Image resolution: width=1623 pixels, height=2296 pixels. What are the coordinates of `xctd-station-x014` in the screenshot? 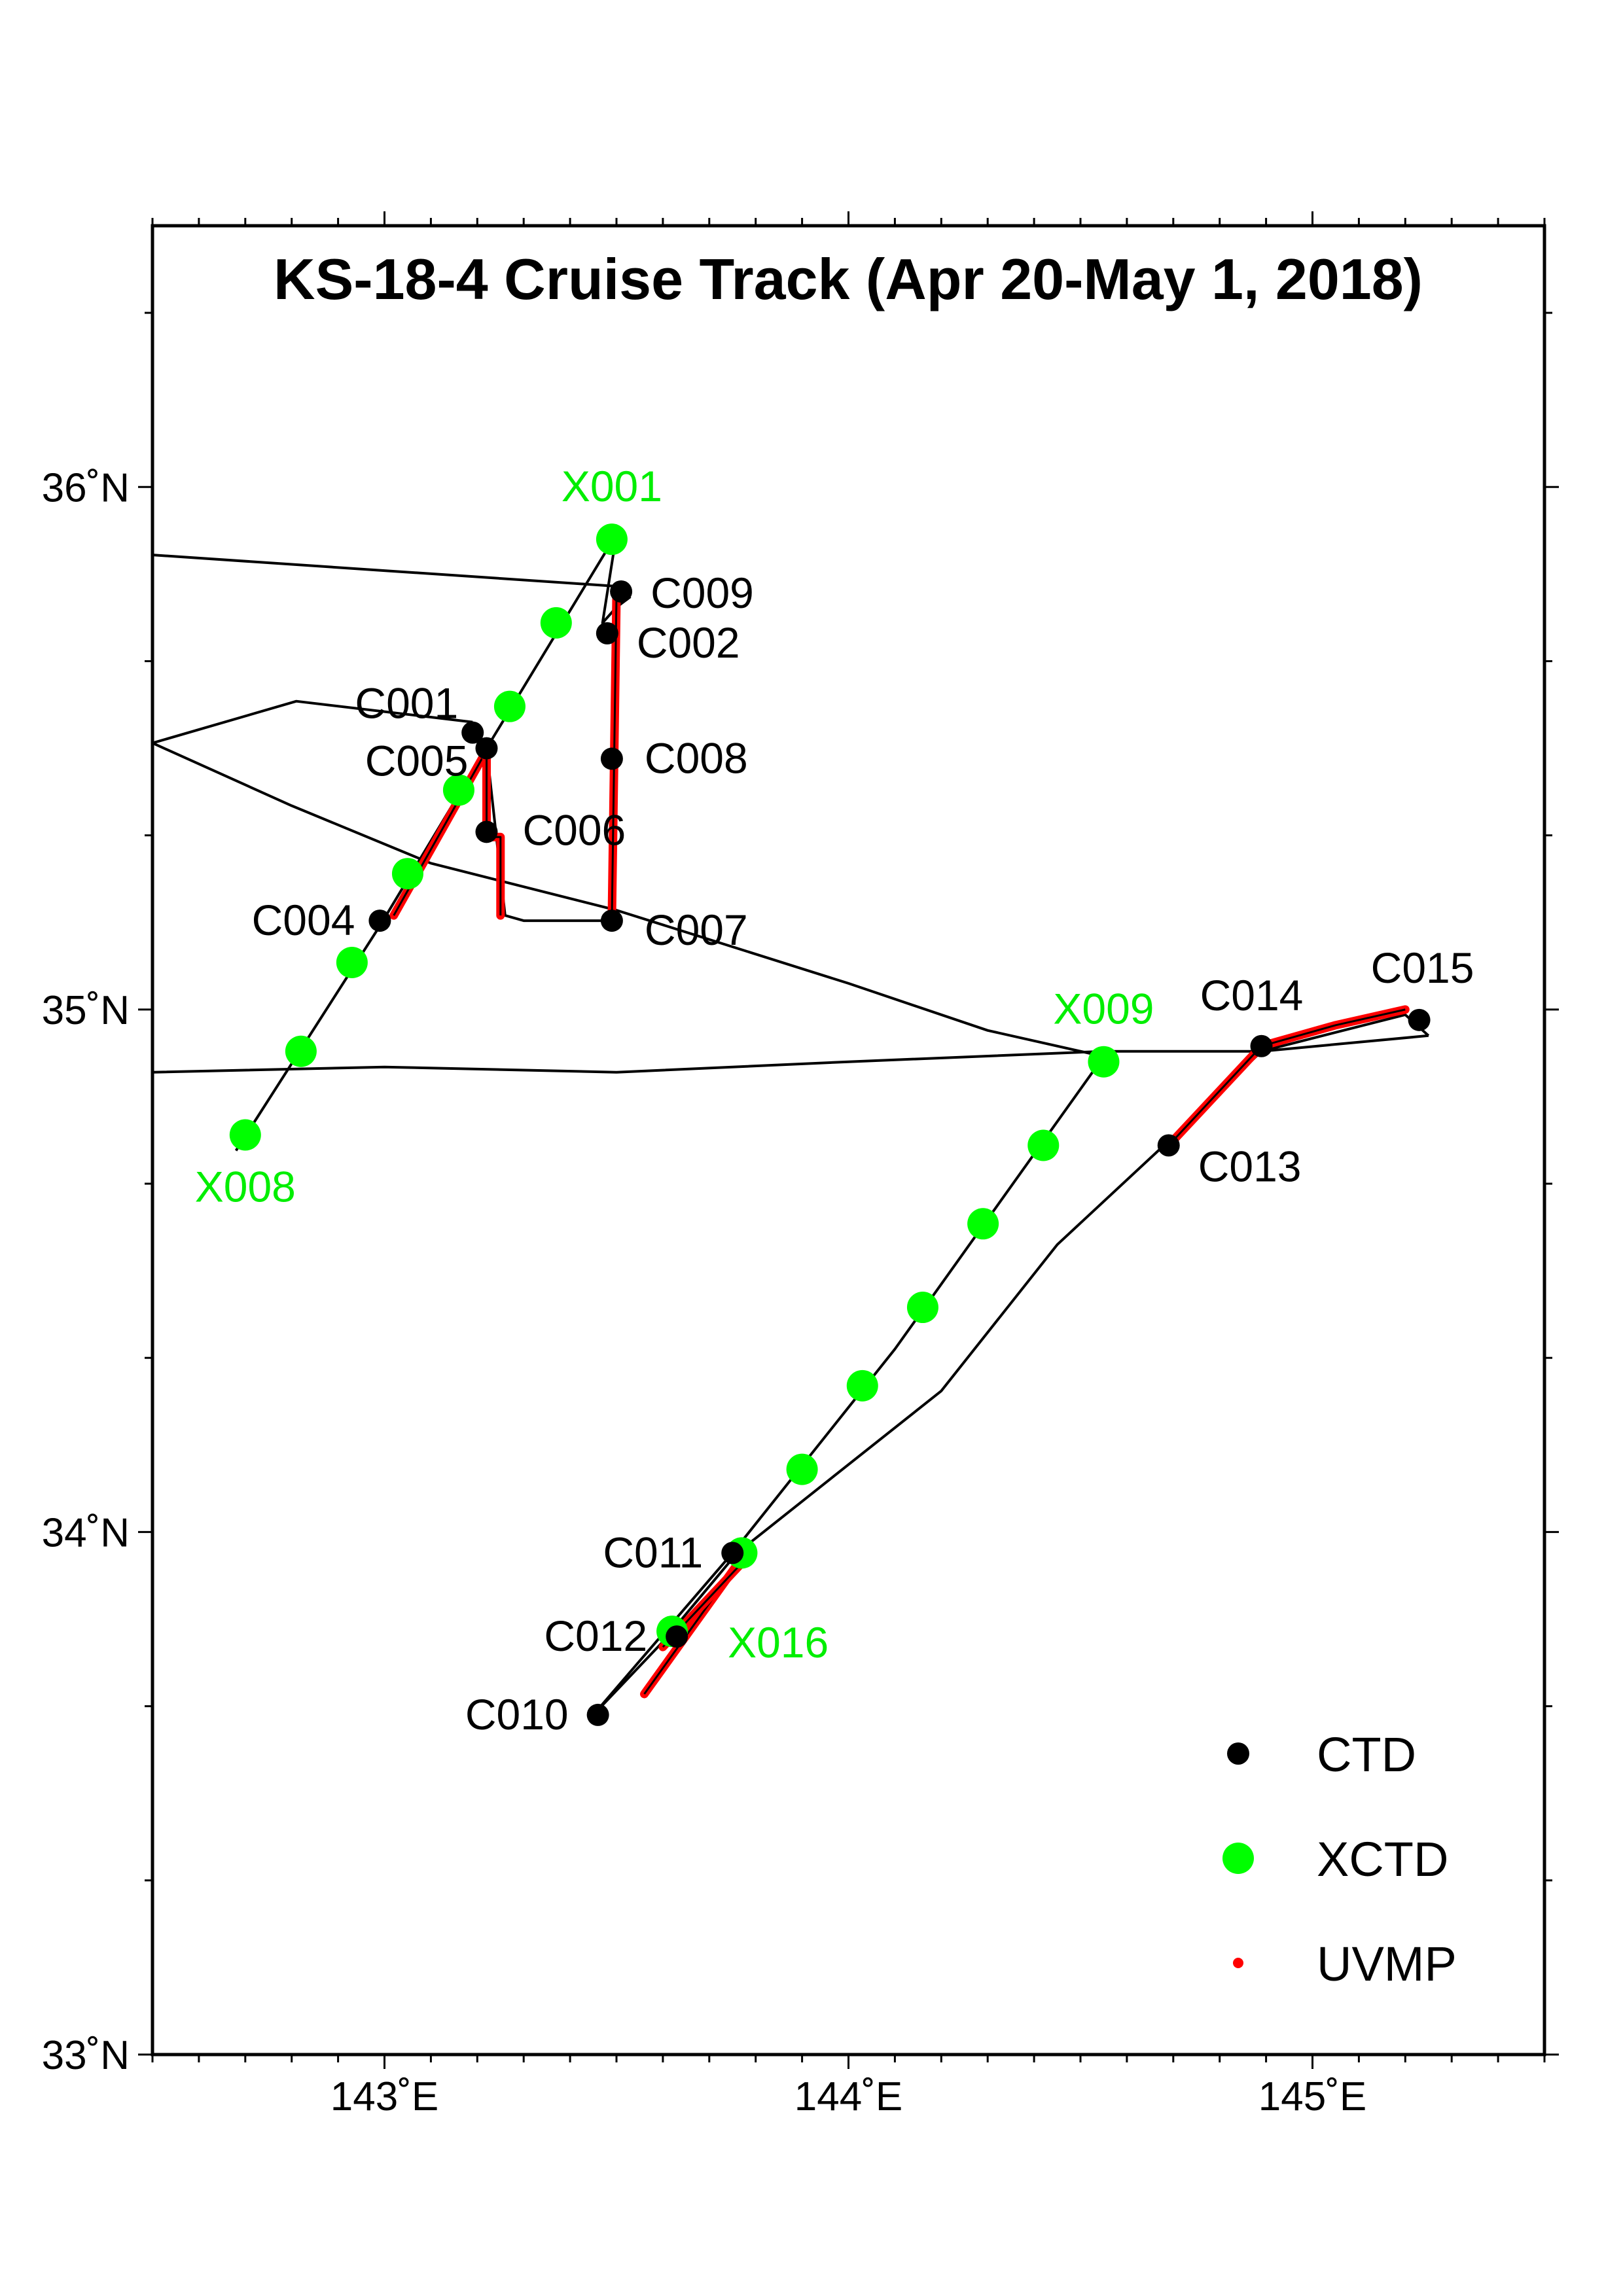 It's located at (802, 1469).